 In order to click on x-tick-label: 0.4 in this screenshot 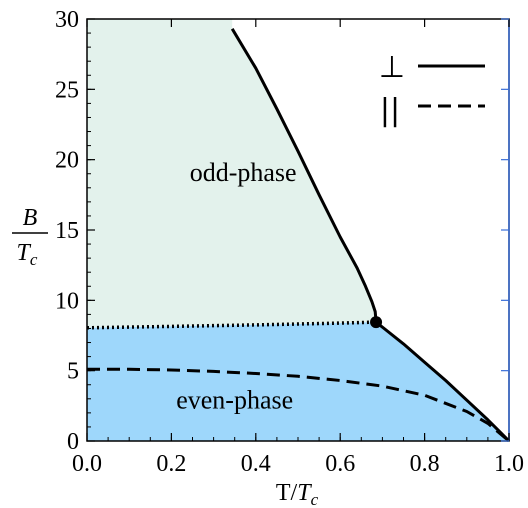, I will do `click(256, 464)`.